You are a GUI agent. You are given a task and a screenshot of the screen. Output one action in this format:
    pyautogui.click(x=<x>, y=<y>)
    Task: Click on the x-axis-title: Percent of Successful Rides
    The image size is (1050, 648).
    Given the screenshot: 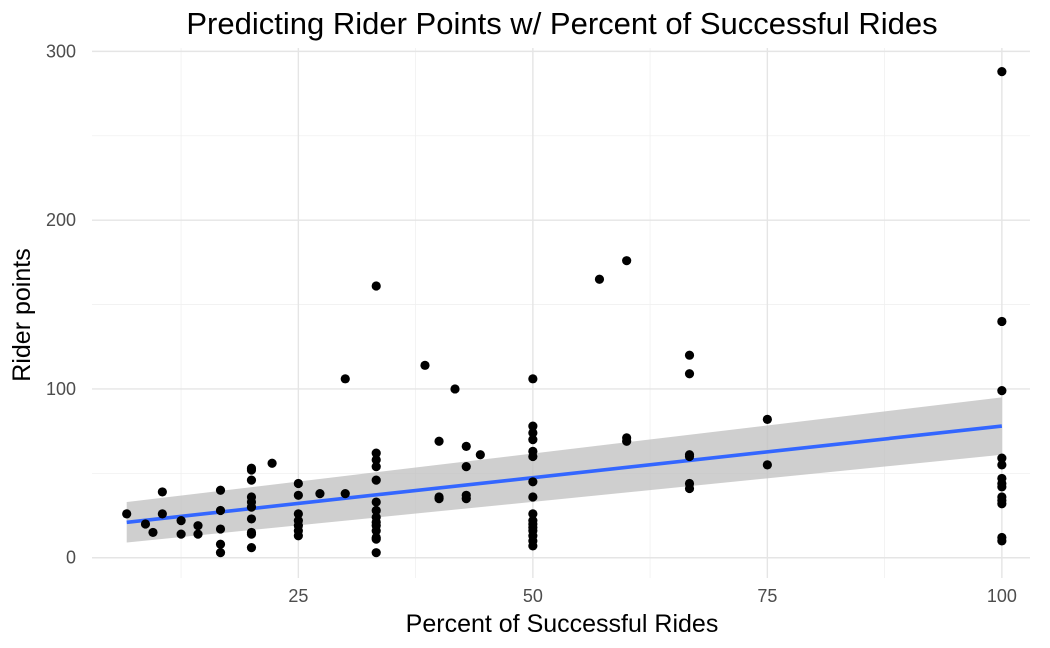 What is the action you would take?
    pyautogui.click(x=562, y=624)
    